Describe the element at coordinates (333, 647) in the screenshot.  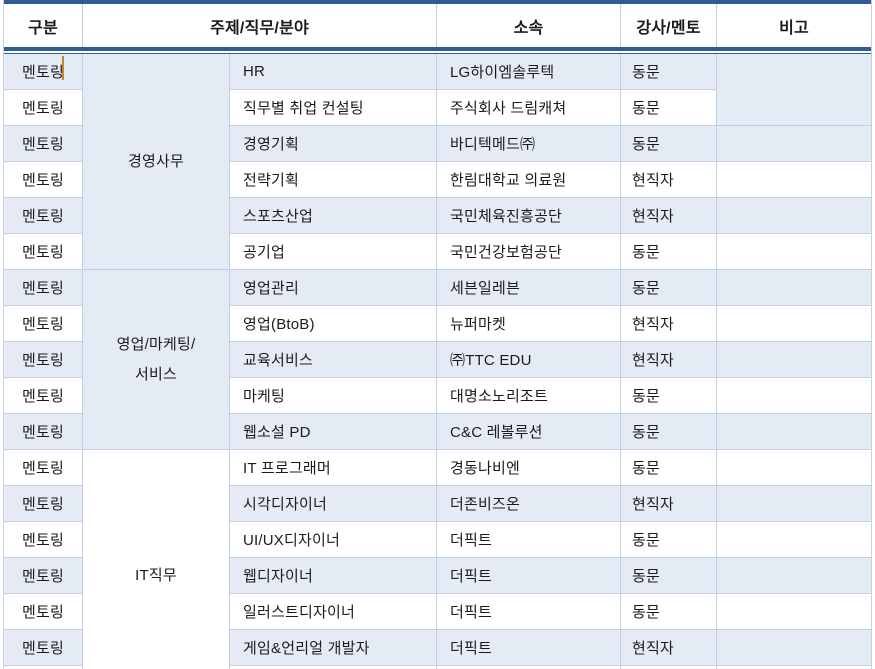
I see `cell-topic: 게임&언리얼 개발자` at that location.